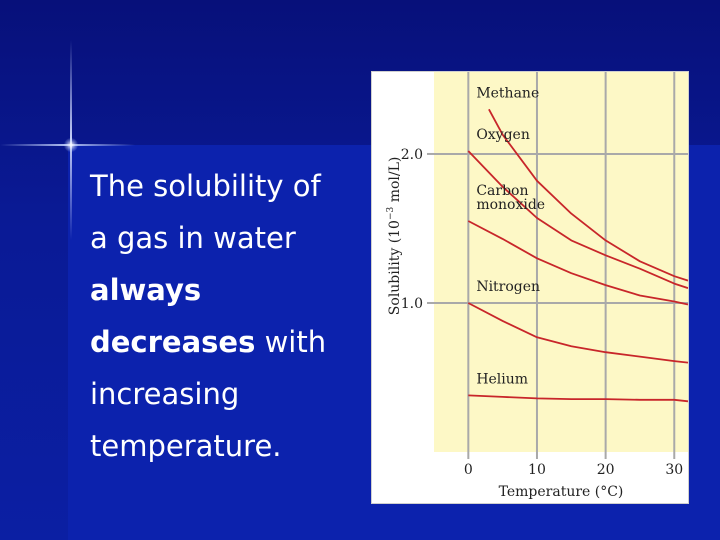 This screenshot has width=720, height=540. Describe the element at coordinates (537, 470) in the screenshot. I see `x-tick-label: 10` at that location.